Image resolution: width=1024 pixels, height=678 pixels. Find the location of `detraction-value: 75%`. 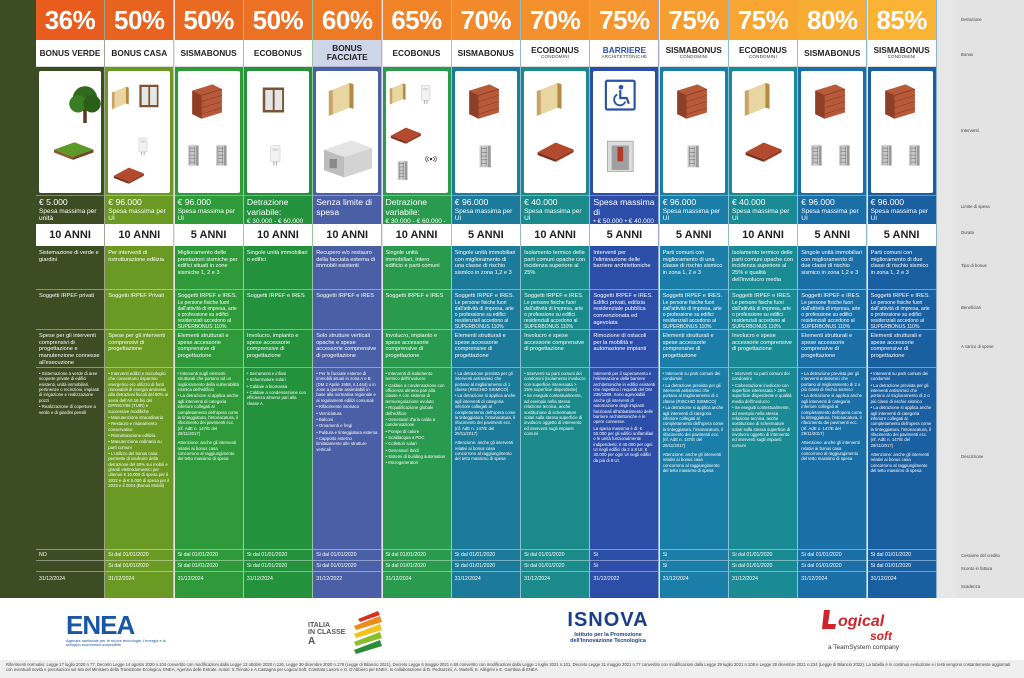

detraction-value: 75% is located at coordinates (763, 19).